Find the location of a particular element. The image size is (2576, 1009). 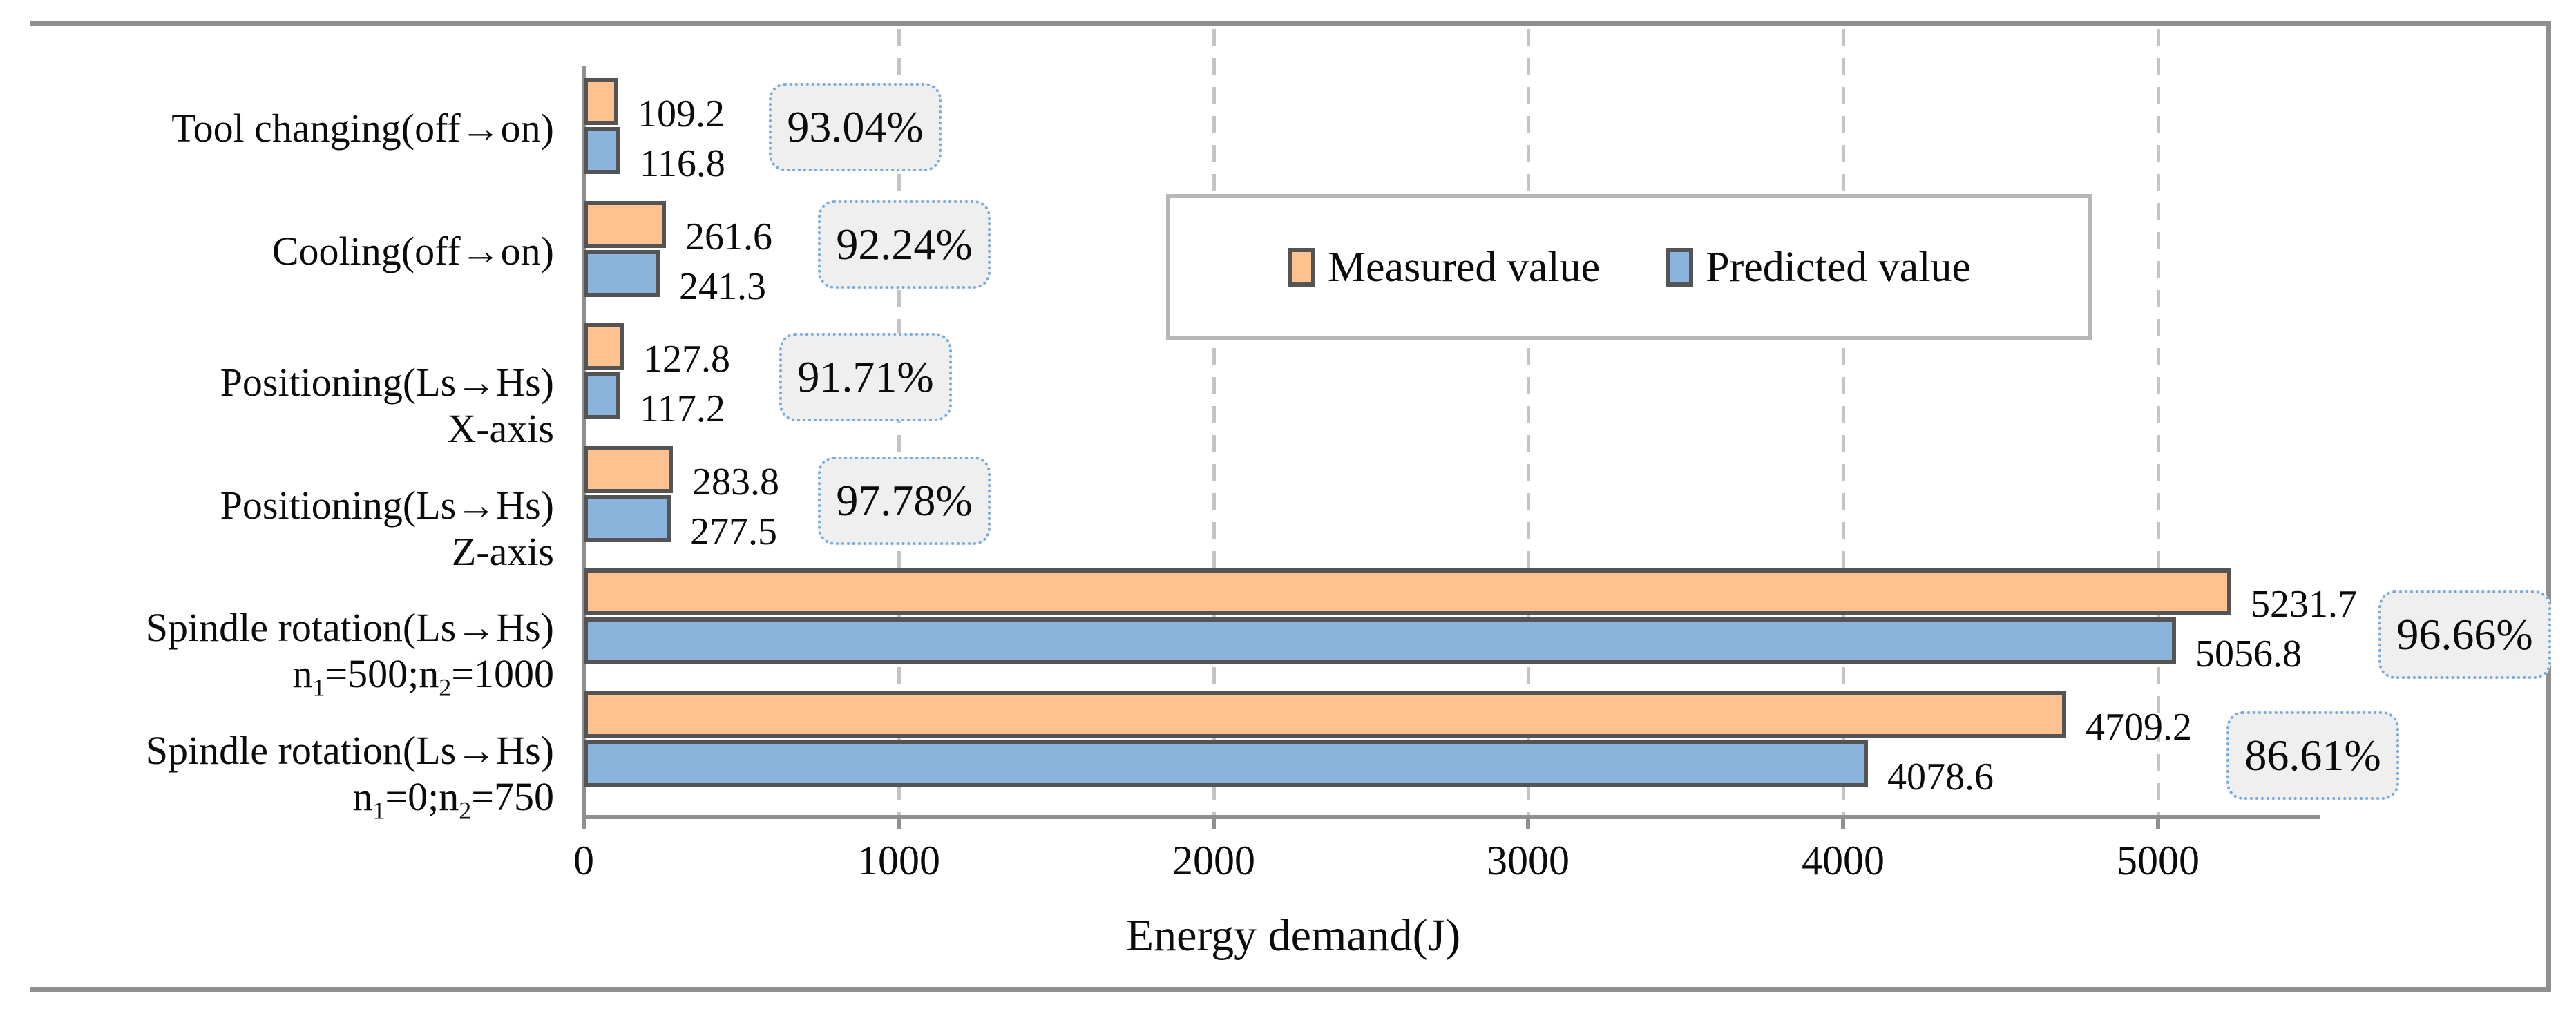

category-label-row-4: Spindle rotation(Ls→Hs) n1=500;n2=1000 is located at coordinates (349, 654).